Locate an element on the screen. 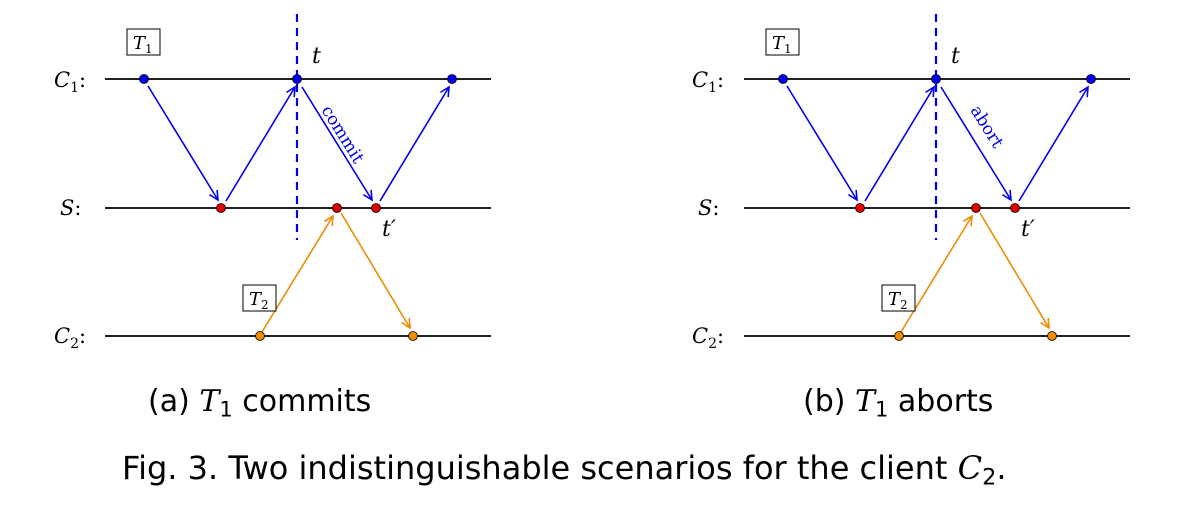 The image size is (1183, 528). message-label-abort: abort is located at coordinates (987, 127).